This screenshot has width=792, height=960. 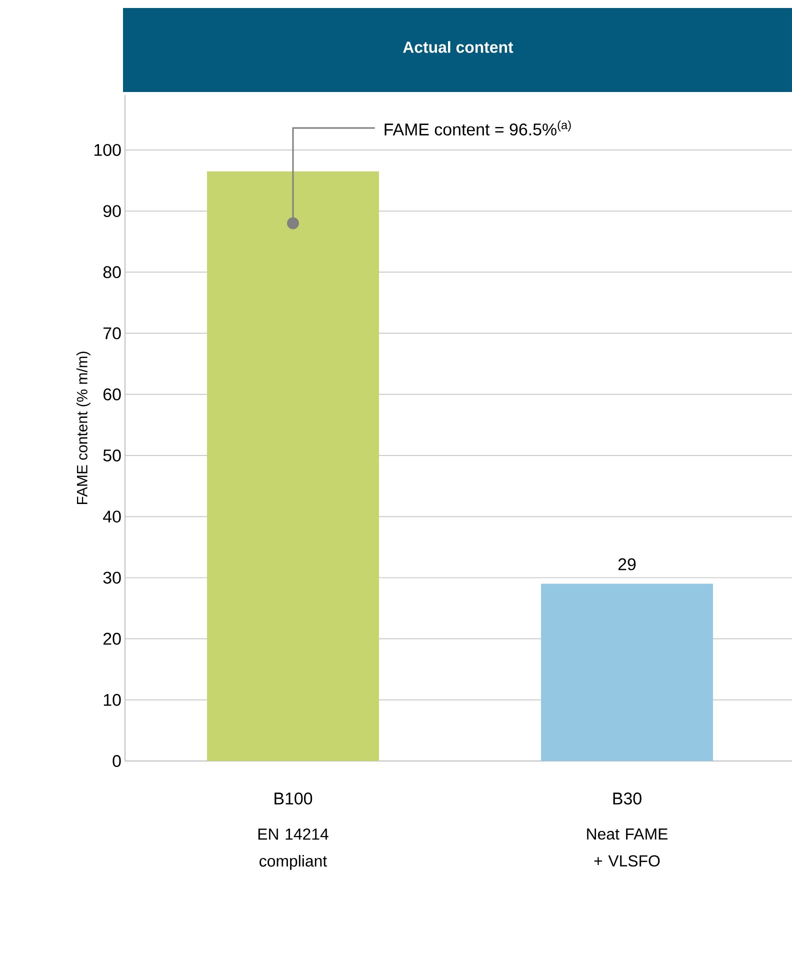 What do you see at coordinates (627, 564) in the screenshot?
I see `data-label: 29` at bounding box center [627, 564].